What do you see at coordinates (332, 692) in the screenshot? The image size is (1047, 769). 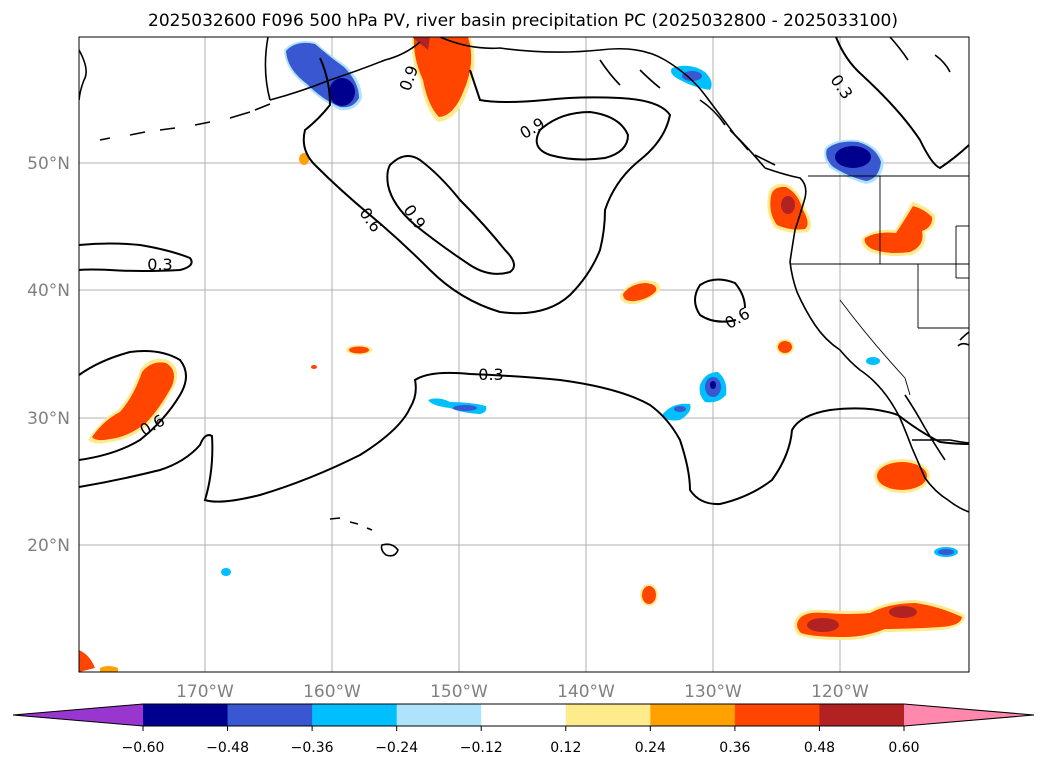 I see `lon-label-160w: 160°W` at bounding box center [332, 692].